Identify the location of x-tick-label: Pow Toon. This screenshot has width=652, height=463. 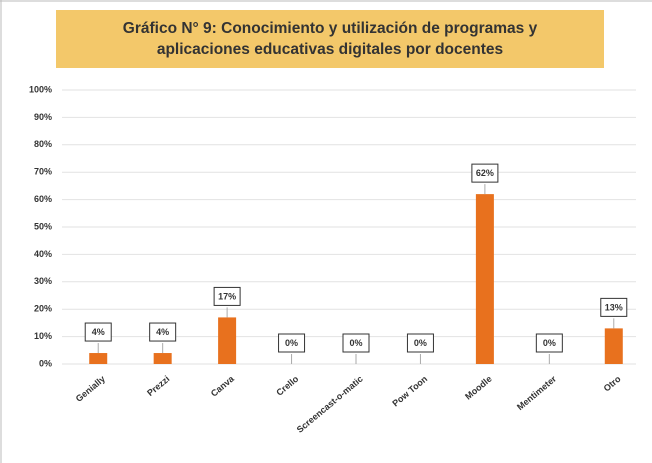
(409, 391).